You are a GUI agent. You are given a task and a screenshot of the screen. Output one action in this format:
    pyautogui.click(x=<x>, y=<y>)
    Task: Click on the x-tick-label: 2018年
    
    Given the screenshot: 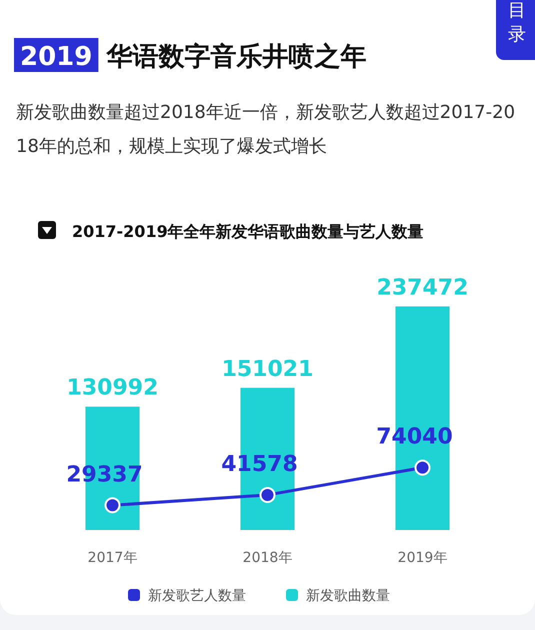 What is the action you would take?
    pyautogui.click(x=267, y=558)
    